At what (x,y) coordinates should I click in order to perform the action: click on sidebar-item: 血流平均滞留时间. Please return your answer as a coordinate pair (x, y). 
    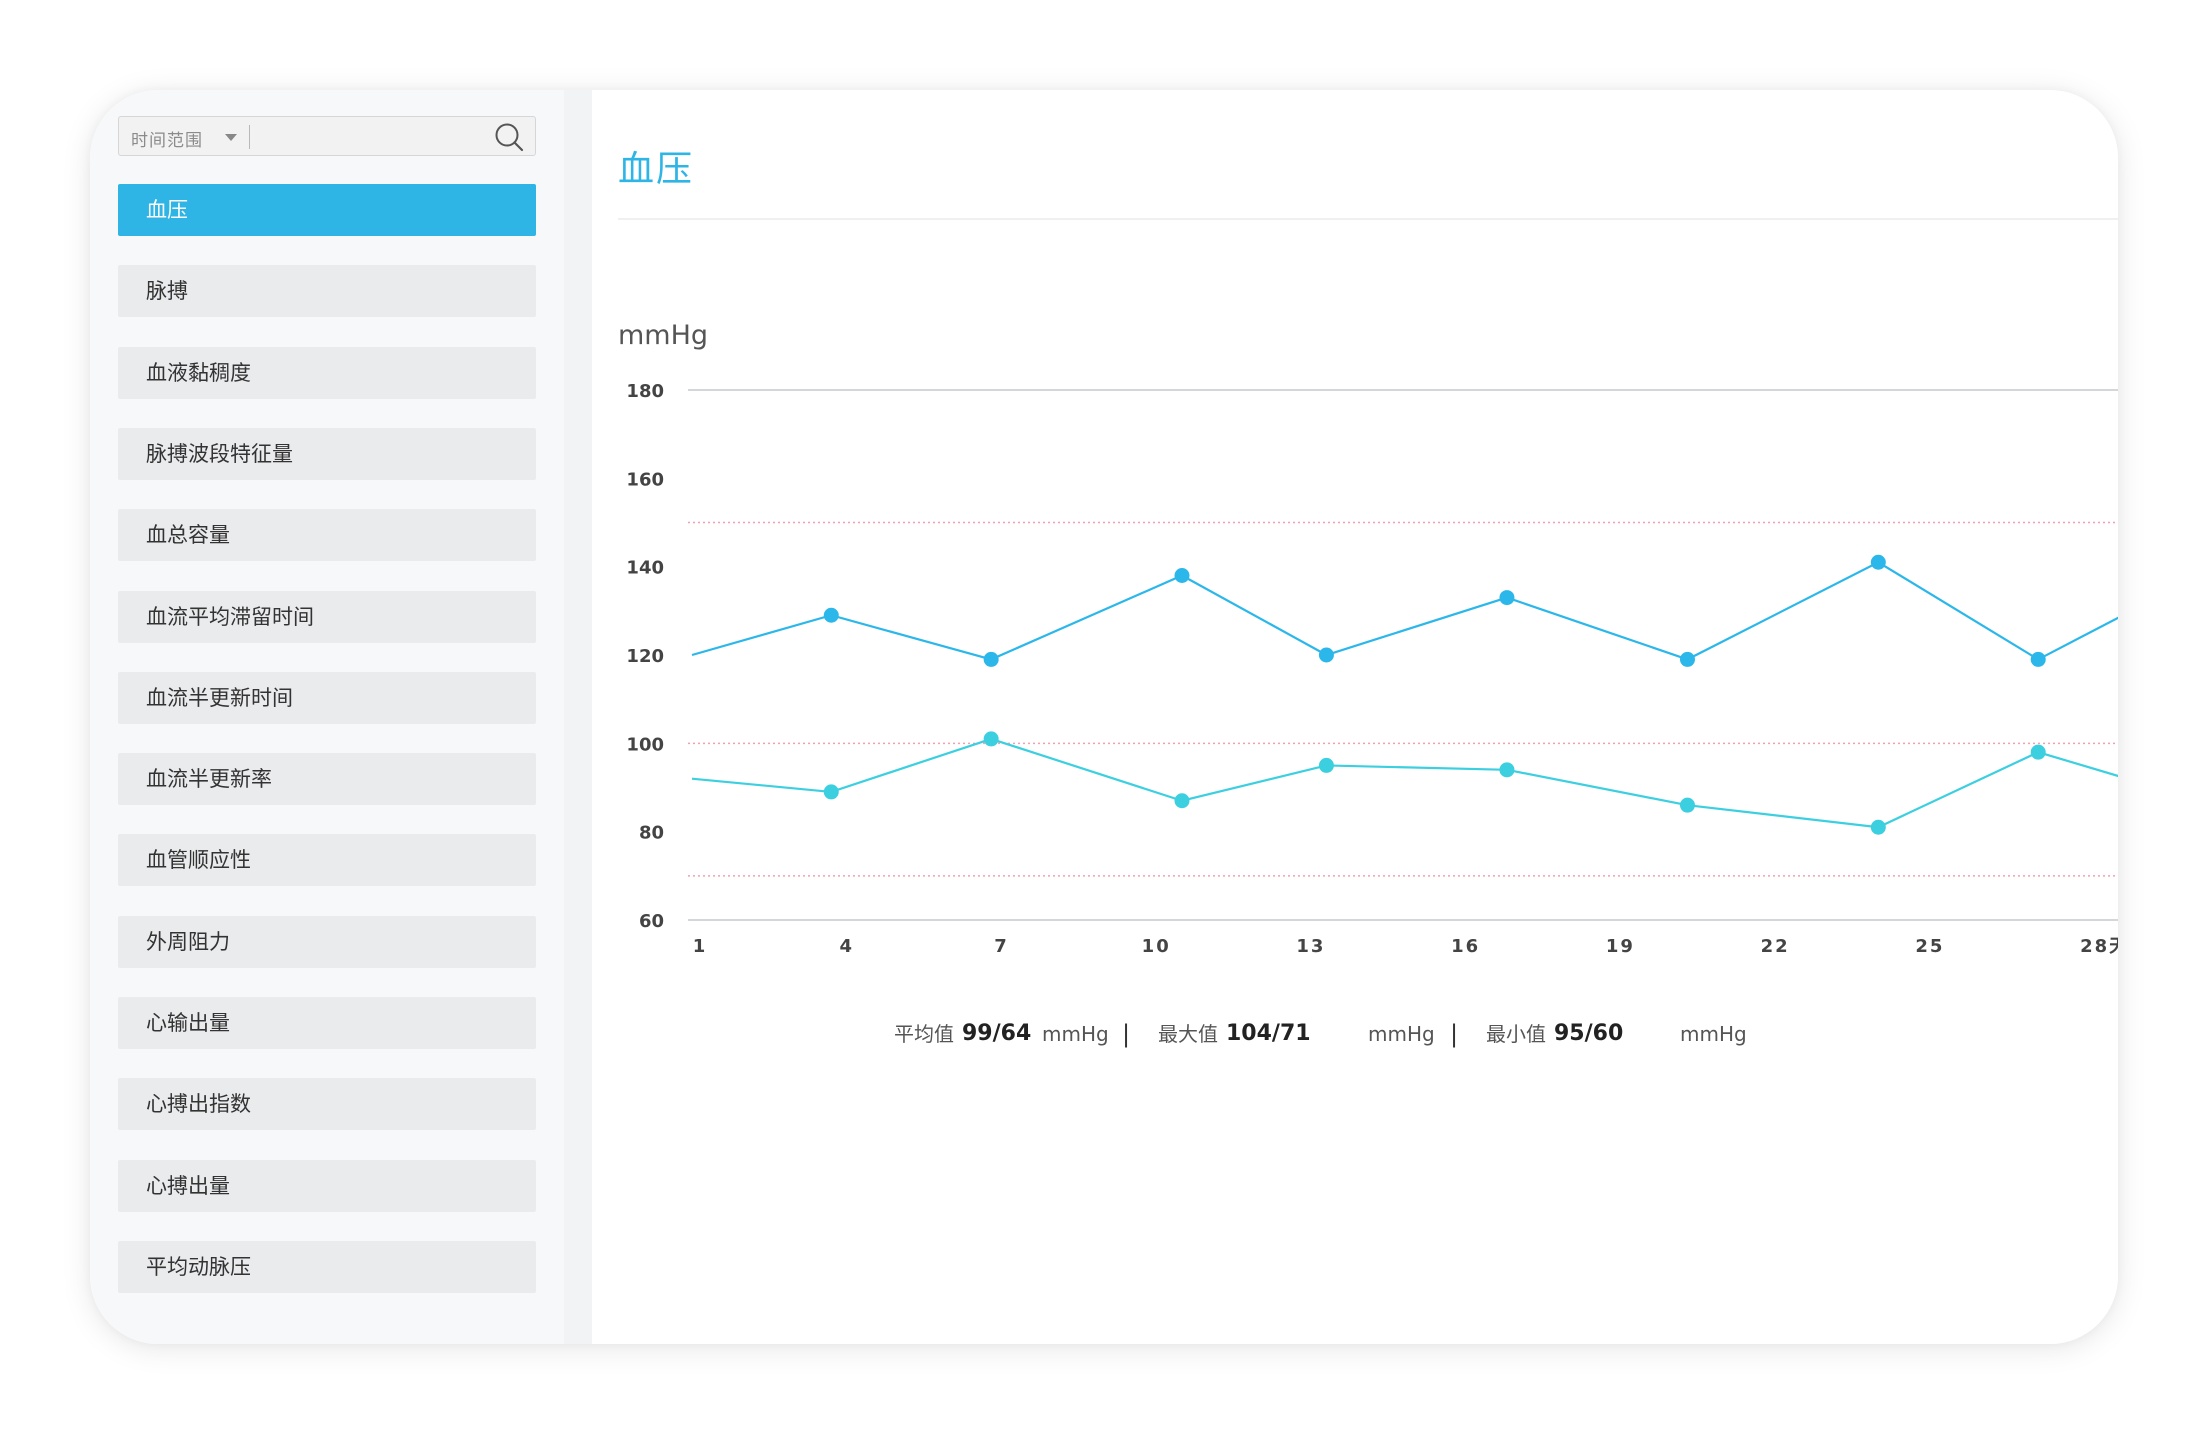
    Looking at the image, I should click on (327, 616).